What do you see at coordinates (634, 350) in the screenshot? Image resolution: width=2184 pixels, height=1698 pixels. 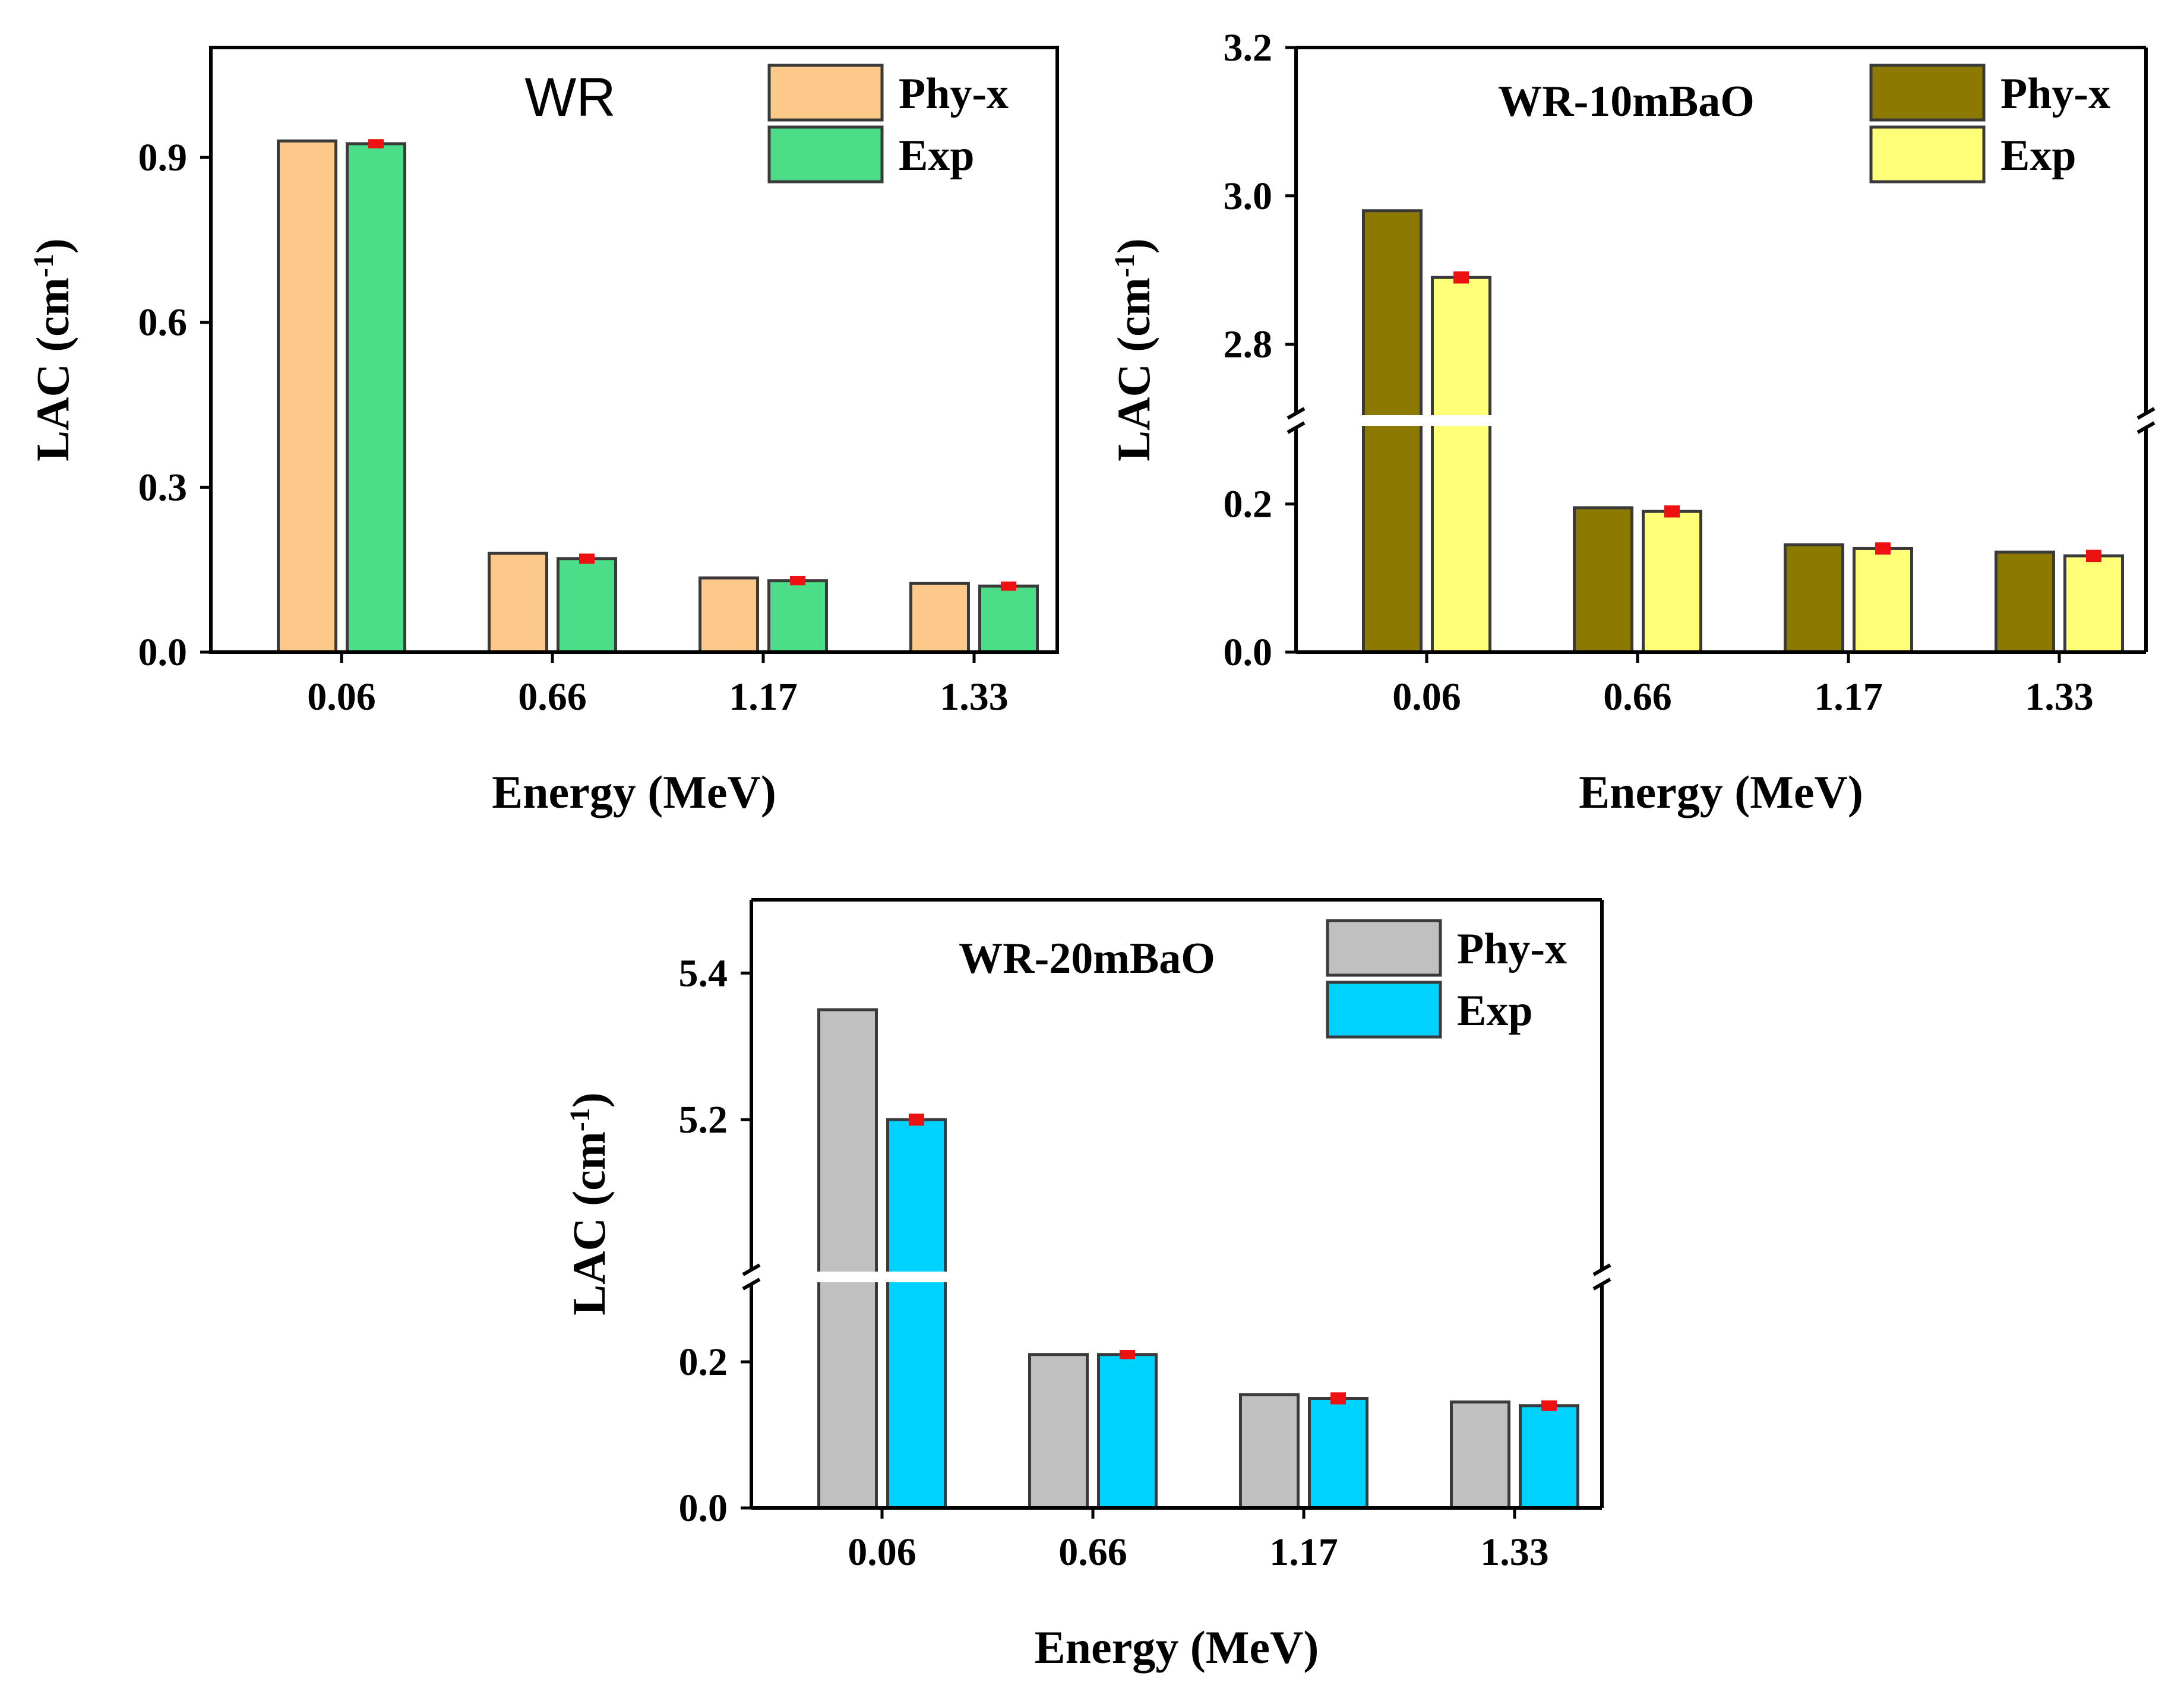 I see `plot-frame` at bounding box center [634, 350].